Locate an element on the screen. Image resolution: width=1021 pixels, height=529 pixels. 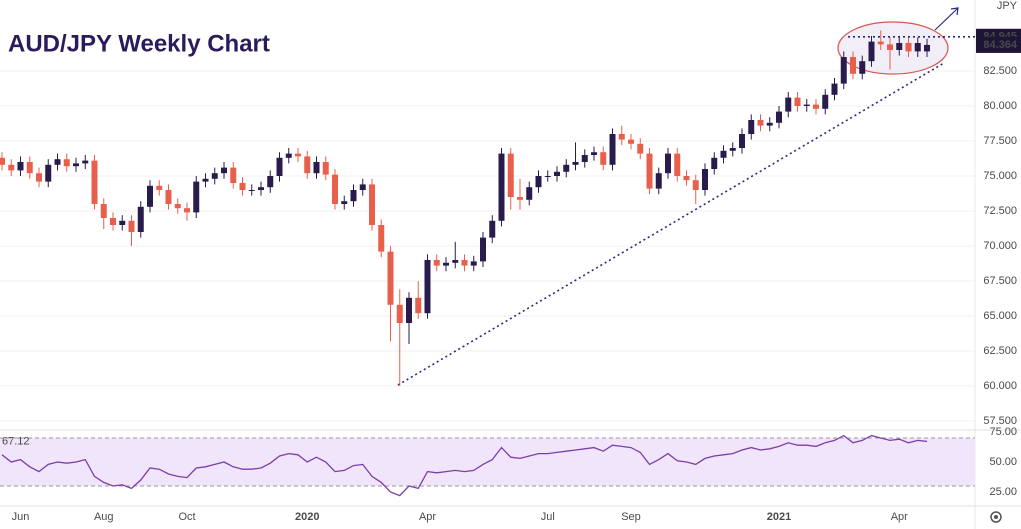
currency-label: JPY is located at coordinates (1007, 6).